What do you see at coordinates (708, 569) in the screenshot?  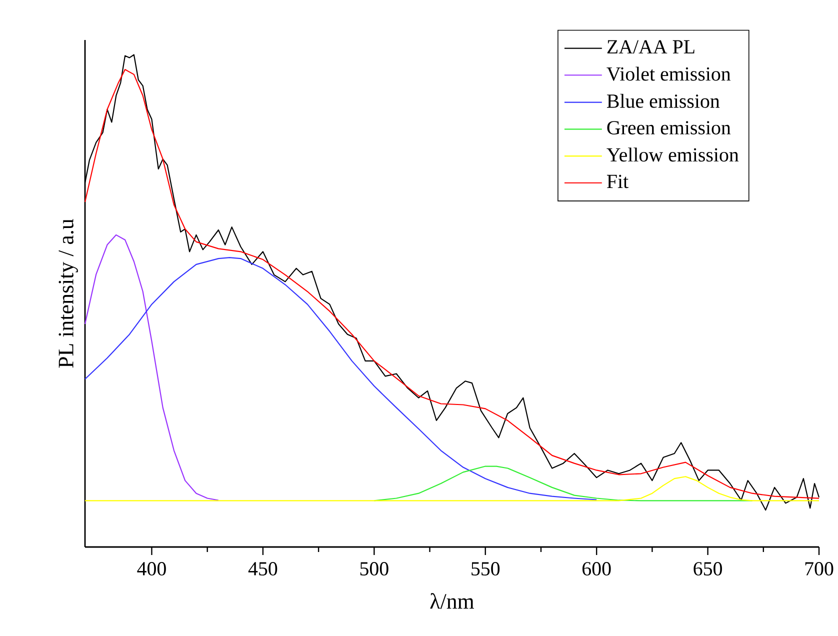 I see `x-tick-label: 650` at bounding box center [708, 569].